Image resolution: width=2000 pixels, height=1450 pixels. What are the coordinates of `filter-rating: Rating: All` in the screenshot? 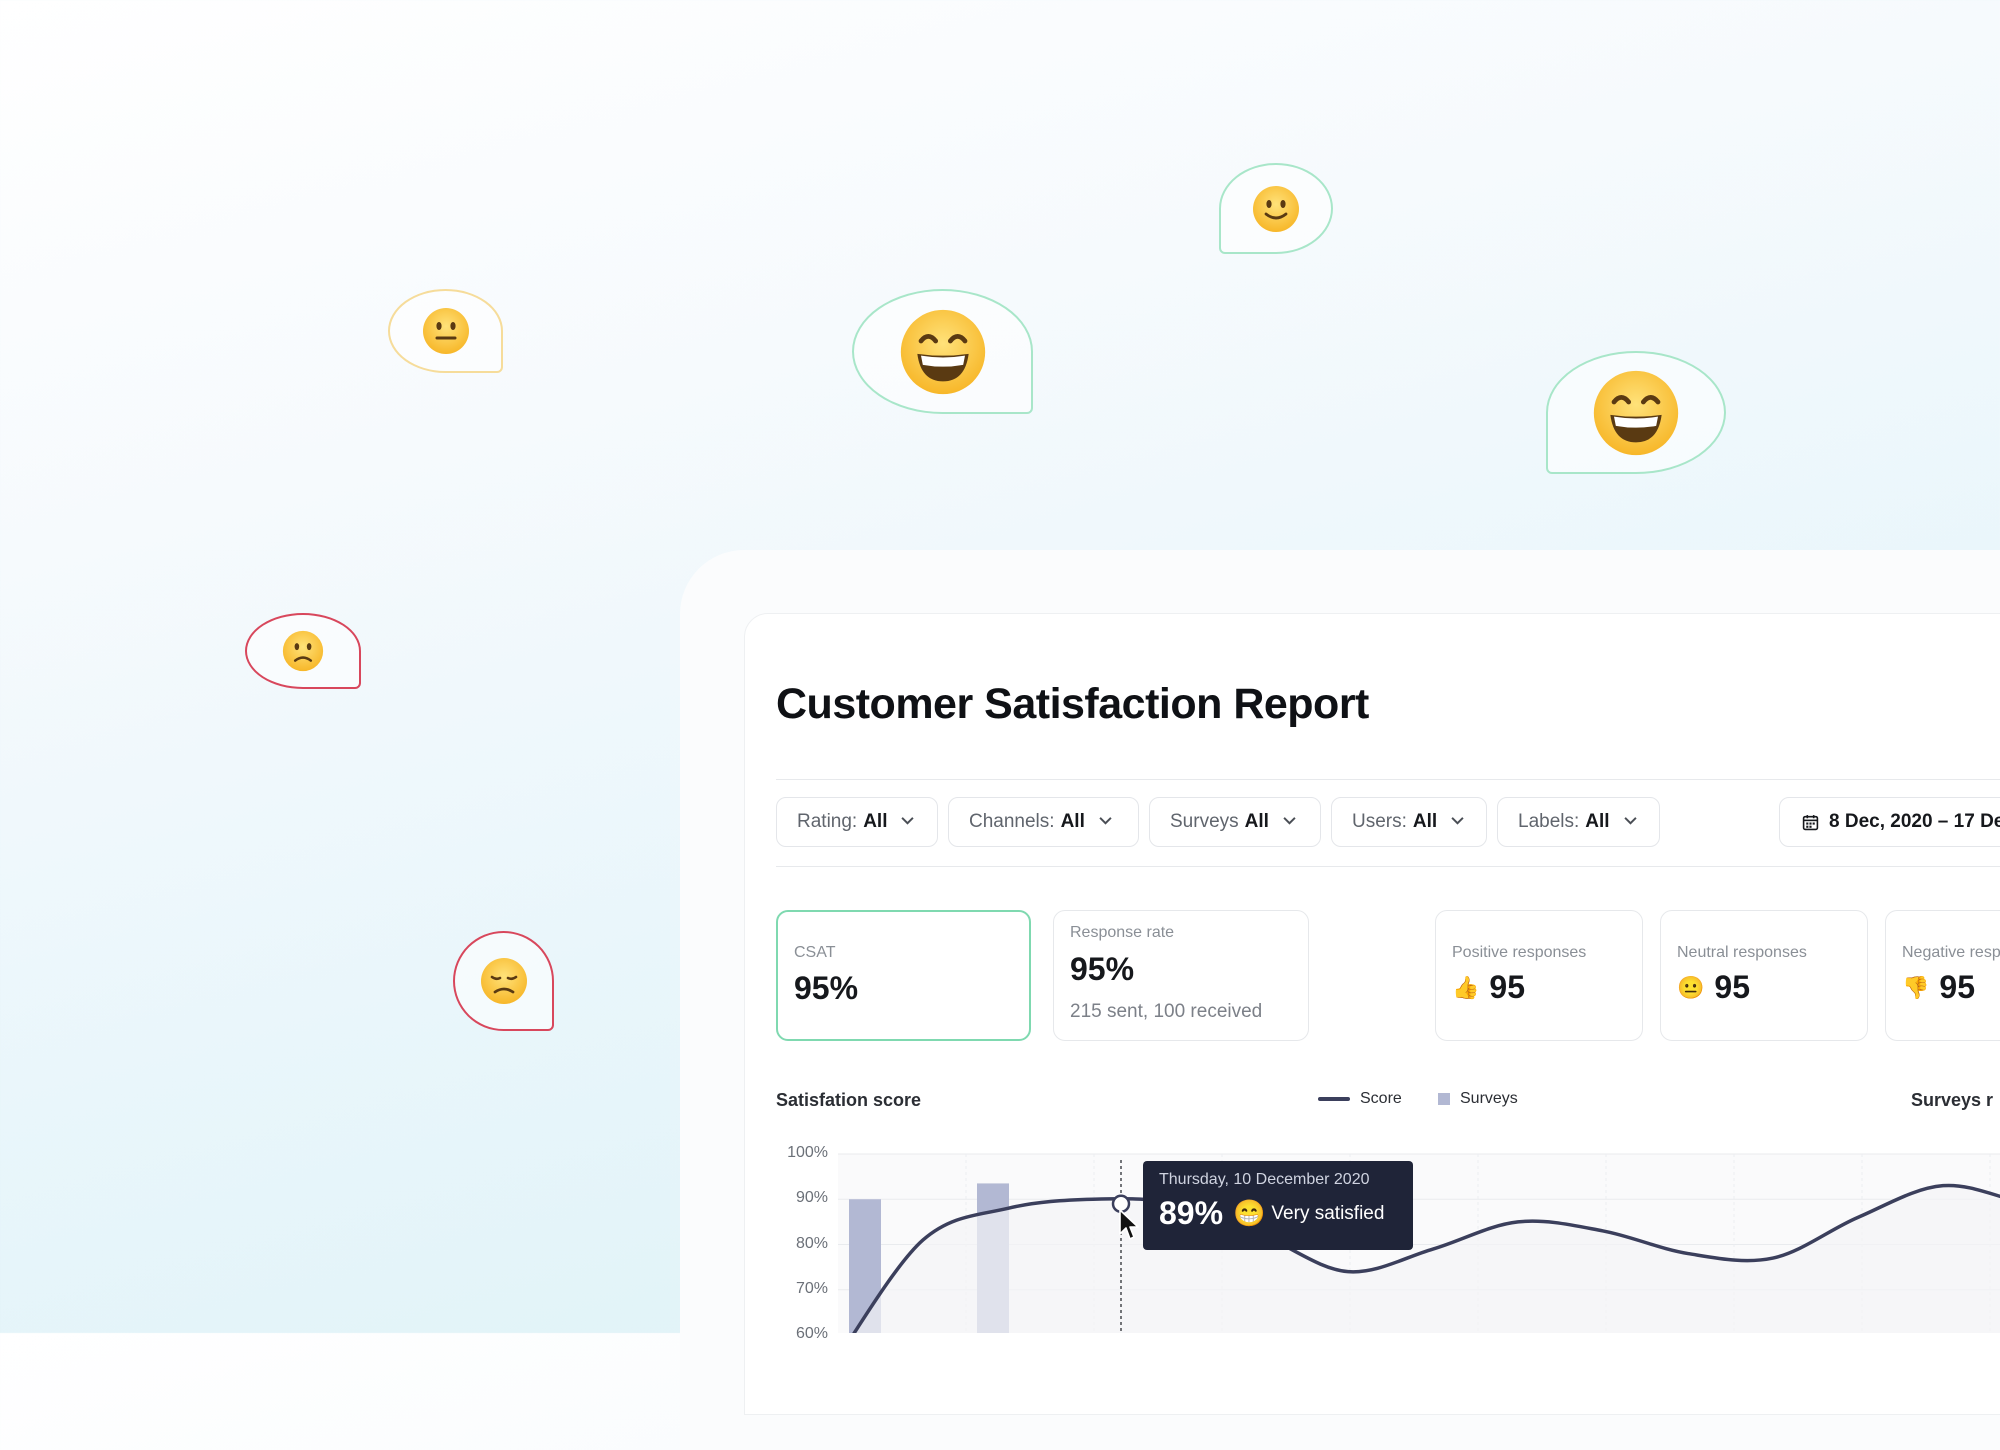 It's located at (857, 822).